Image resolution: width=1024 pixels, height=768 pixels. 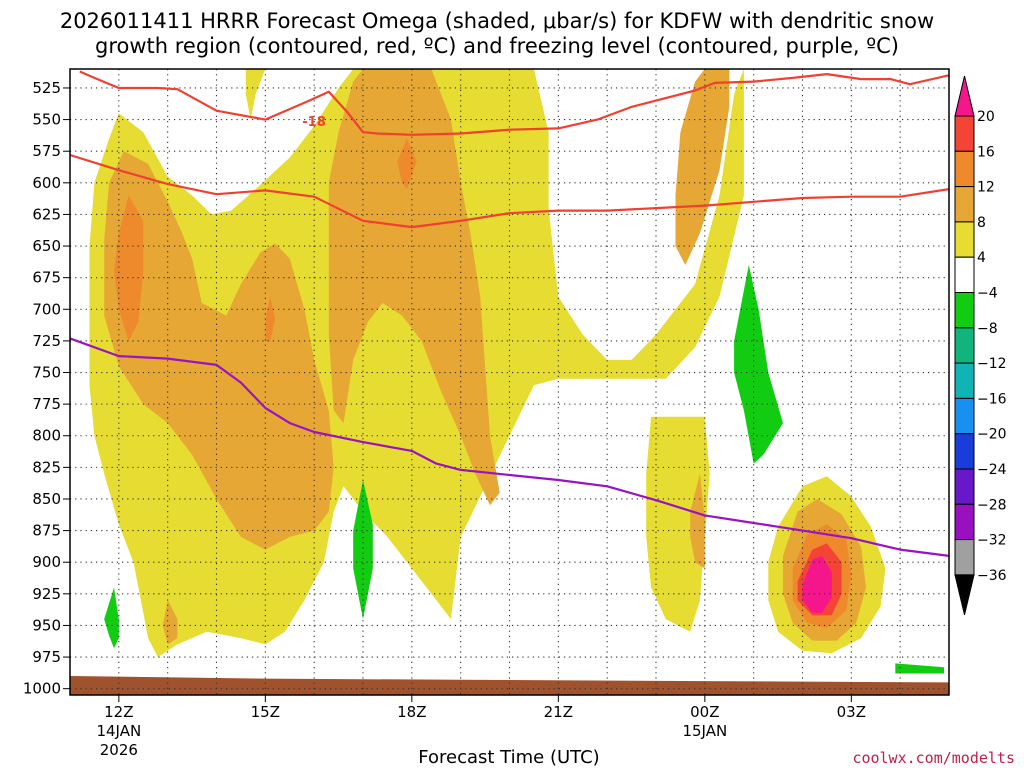 I want to click on x-tick-year-12Z: 2026, so click(x=119, y=750).